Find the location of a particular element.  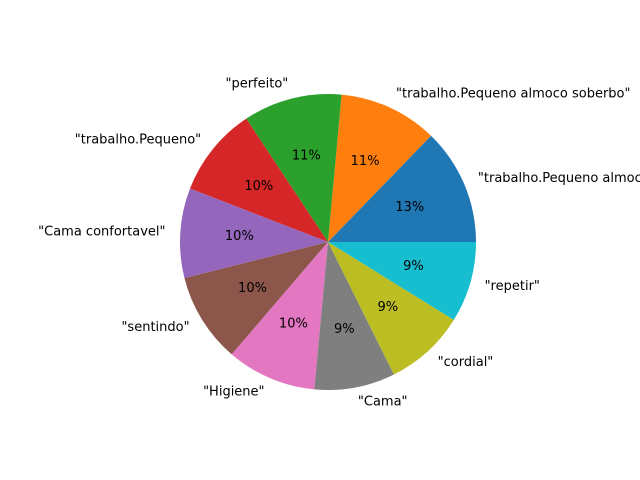

slice-percentage-7: 9% is located at coordinates (344, 329).